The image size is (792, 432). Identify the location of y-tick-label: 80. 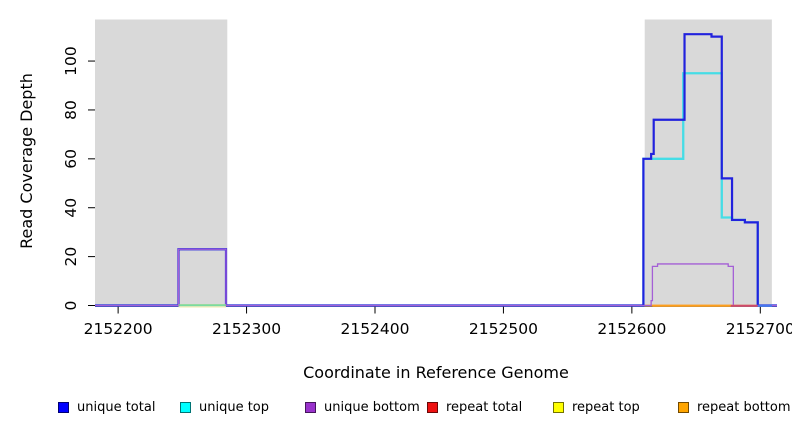
(71, 110).